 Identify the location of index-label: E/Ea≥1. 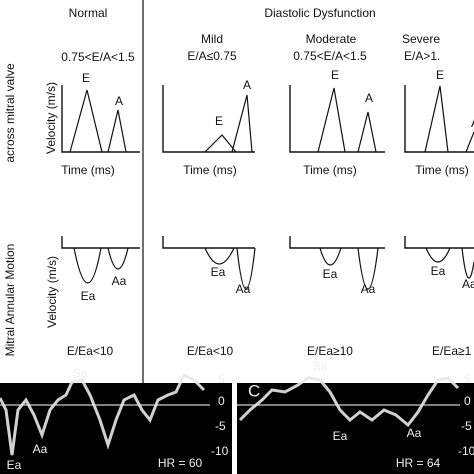
(452, 351).